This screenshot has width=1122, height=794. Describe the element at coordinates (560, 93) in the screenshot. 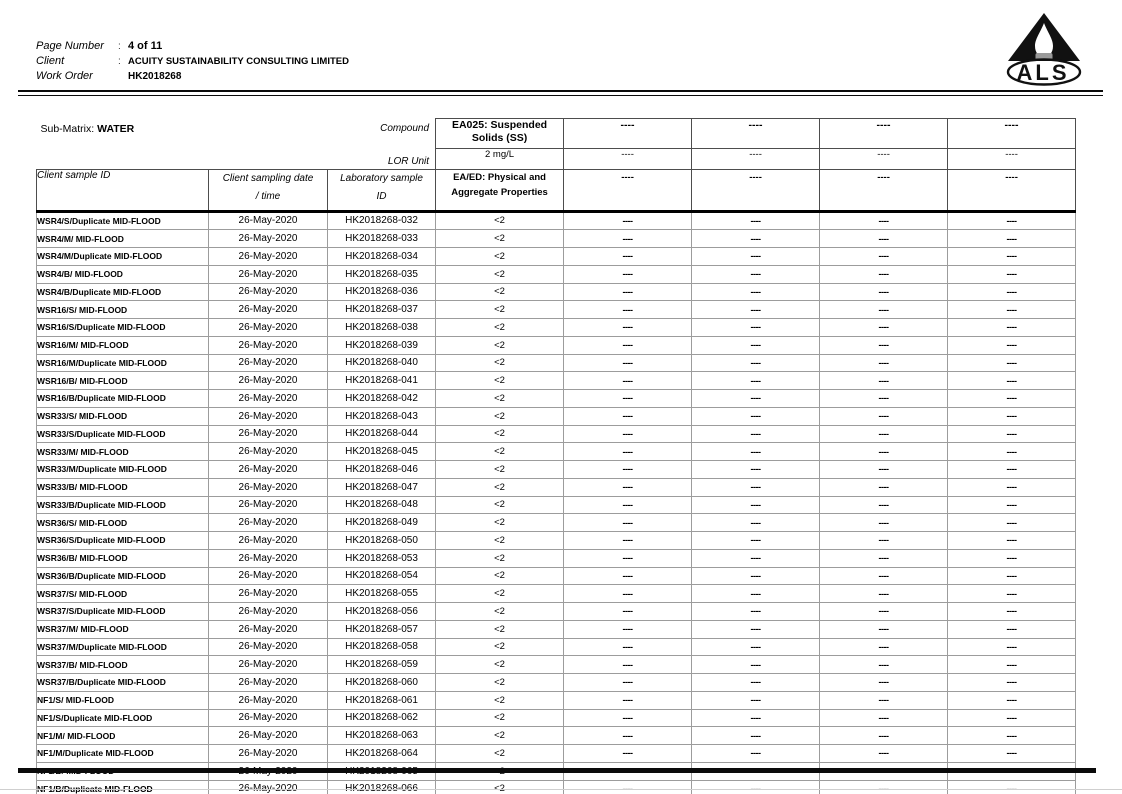

I see `header-divider-rule` at that location.